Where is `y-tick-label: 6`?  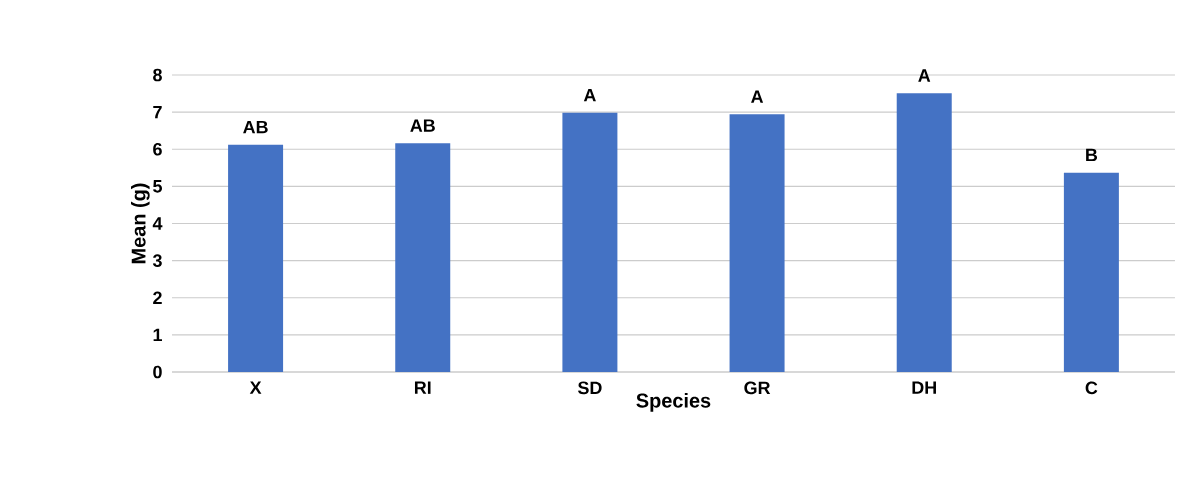
y-tick-label: 6 is located at coordinates (157, 149).